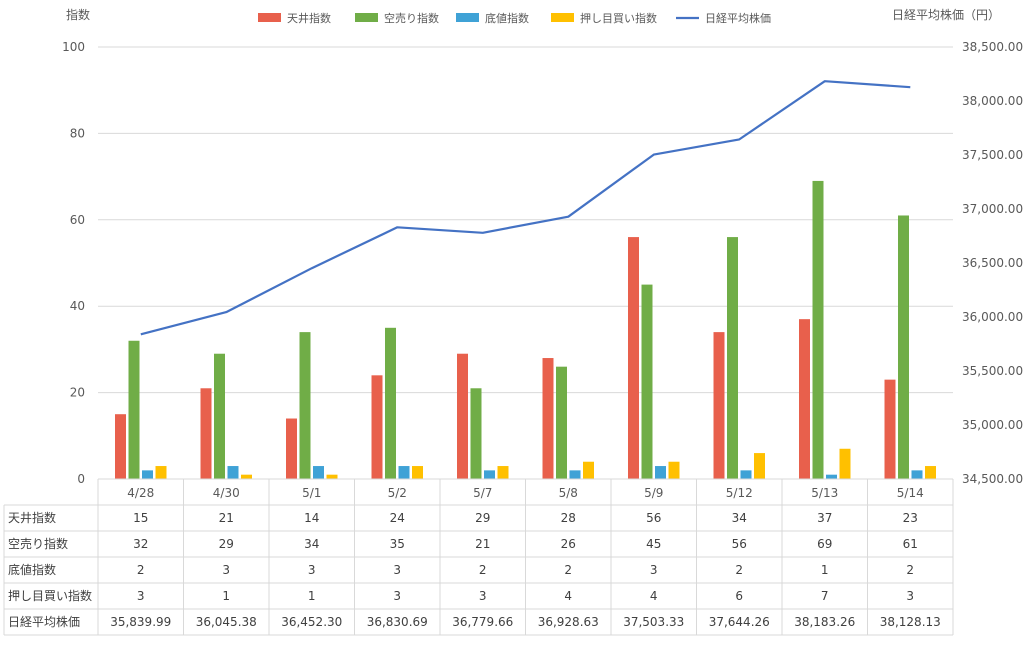  I want to click on table-cell: 35, so click(397, 544).